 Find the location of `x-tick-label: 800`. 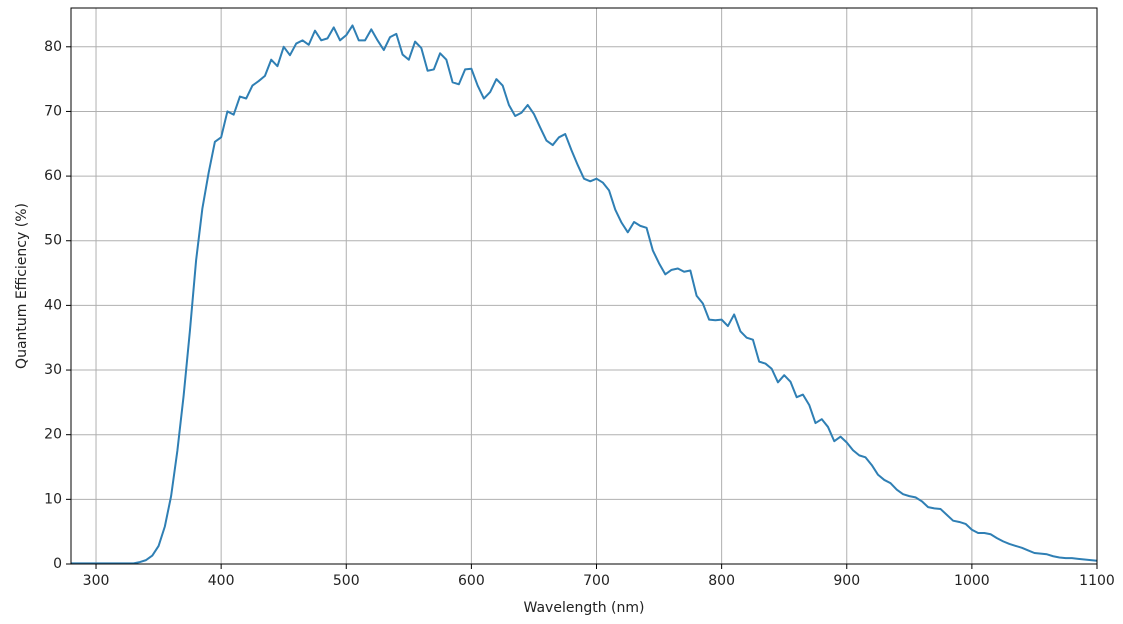

x-tick-label: 800 is located at coordinates (721, 581).